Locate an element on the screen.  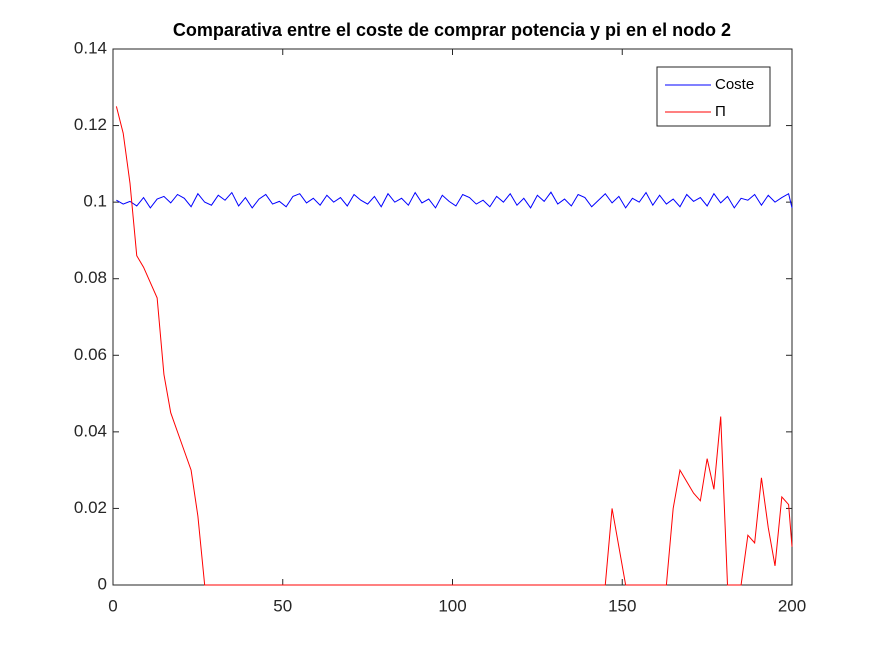
y-tick-label: 0 is located at coordinates (102, 583).